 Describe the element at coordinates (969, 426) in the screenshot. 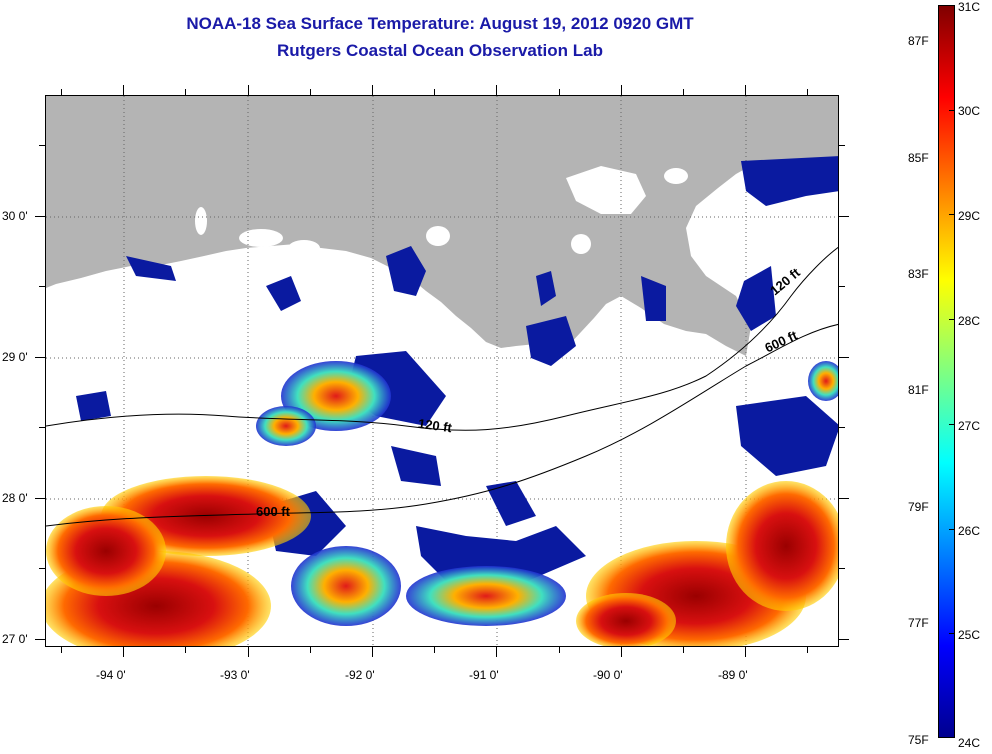

I see `cb-label-27c: 27C` at that location.